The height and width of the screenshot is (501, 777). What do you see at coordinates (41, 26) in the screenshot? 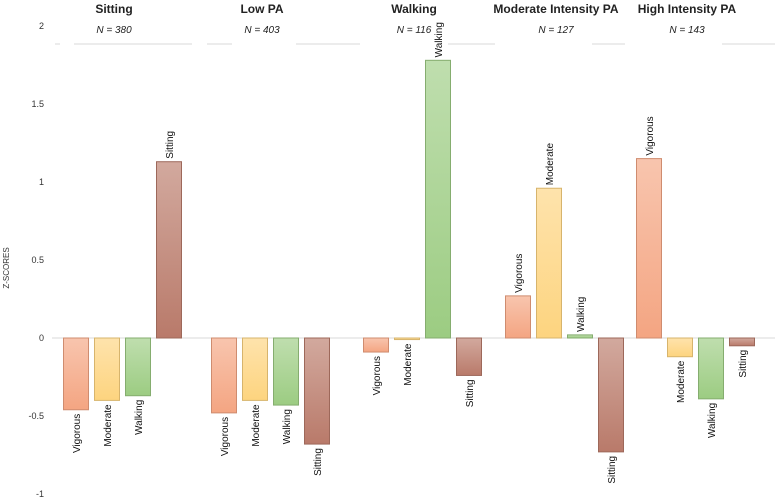
I see `y-tick-label: 2` at bounding box center [41, 26].